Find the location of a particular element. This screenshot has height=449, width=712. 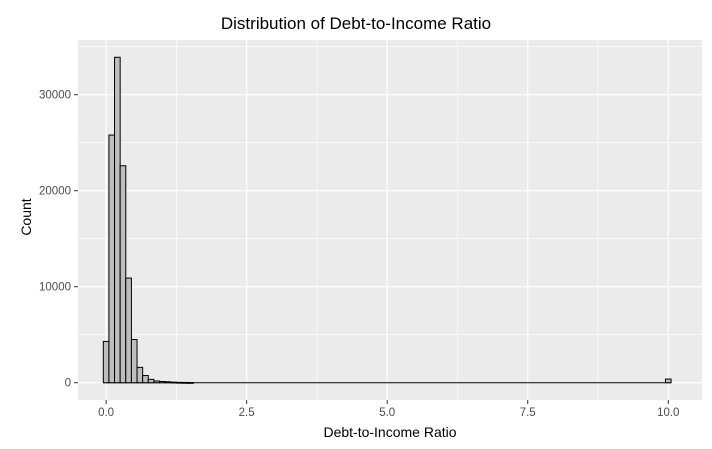

y-tick-label: 10000 is located at coordinates (55, 288).